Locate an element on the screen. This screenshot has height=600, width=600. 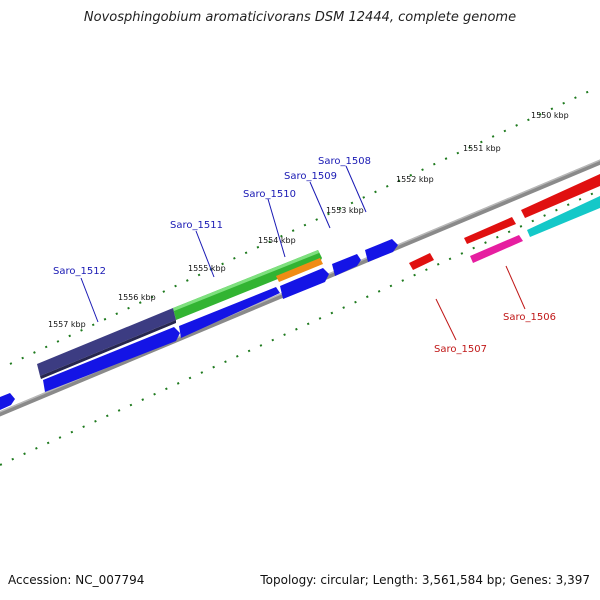
gene-label-saro-1507: Saro_1507 is located at coordinates (460, 349).